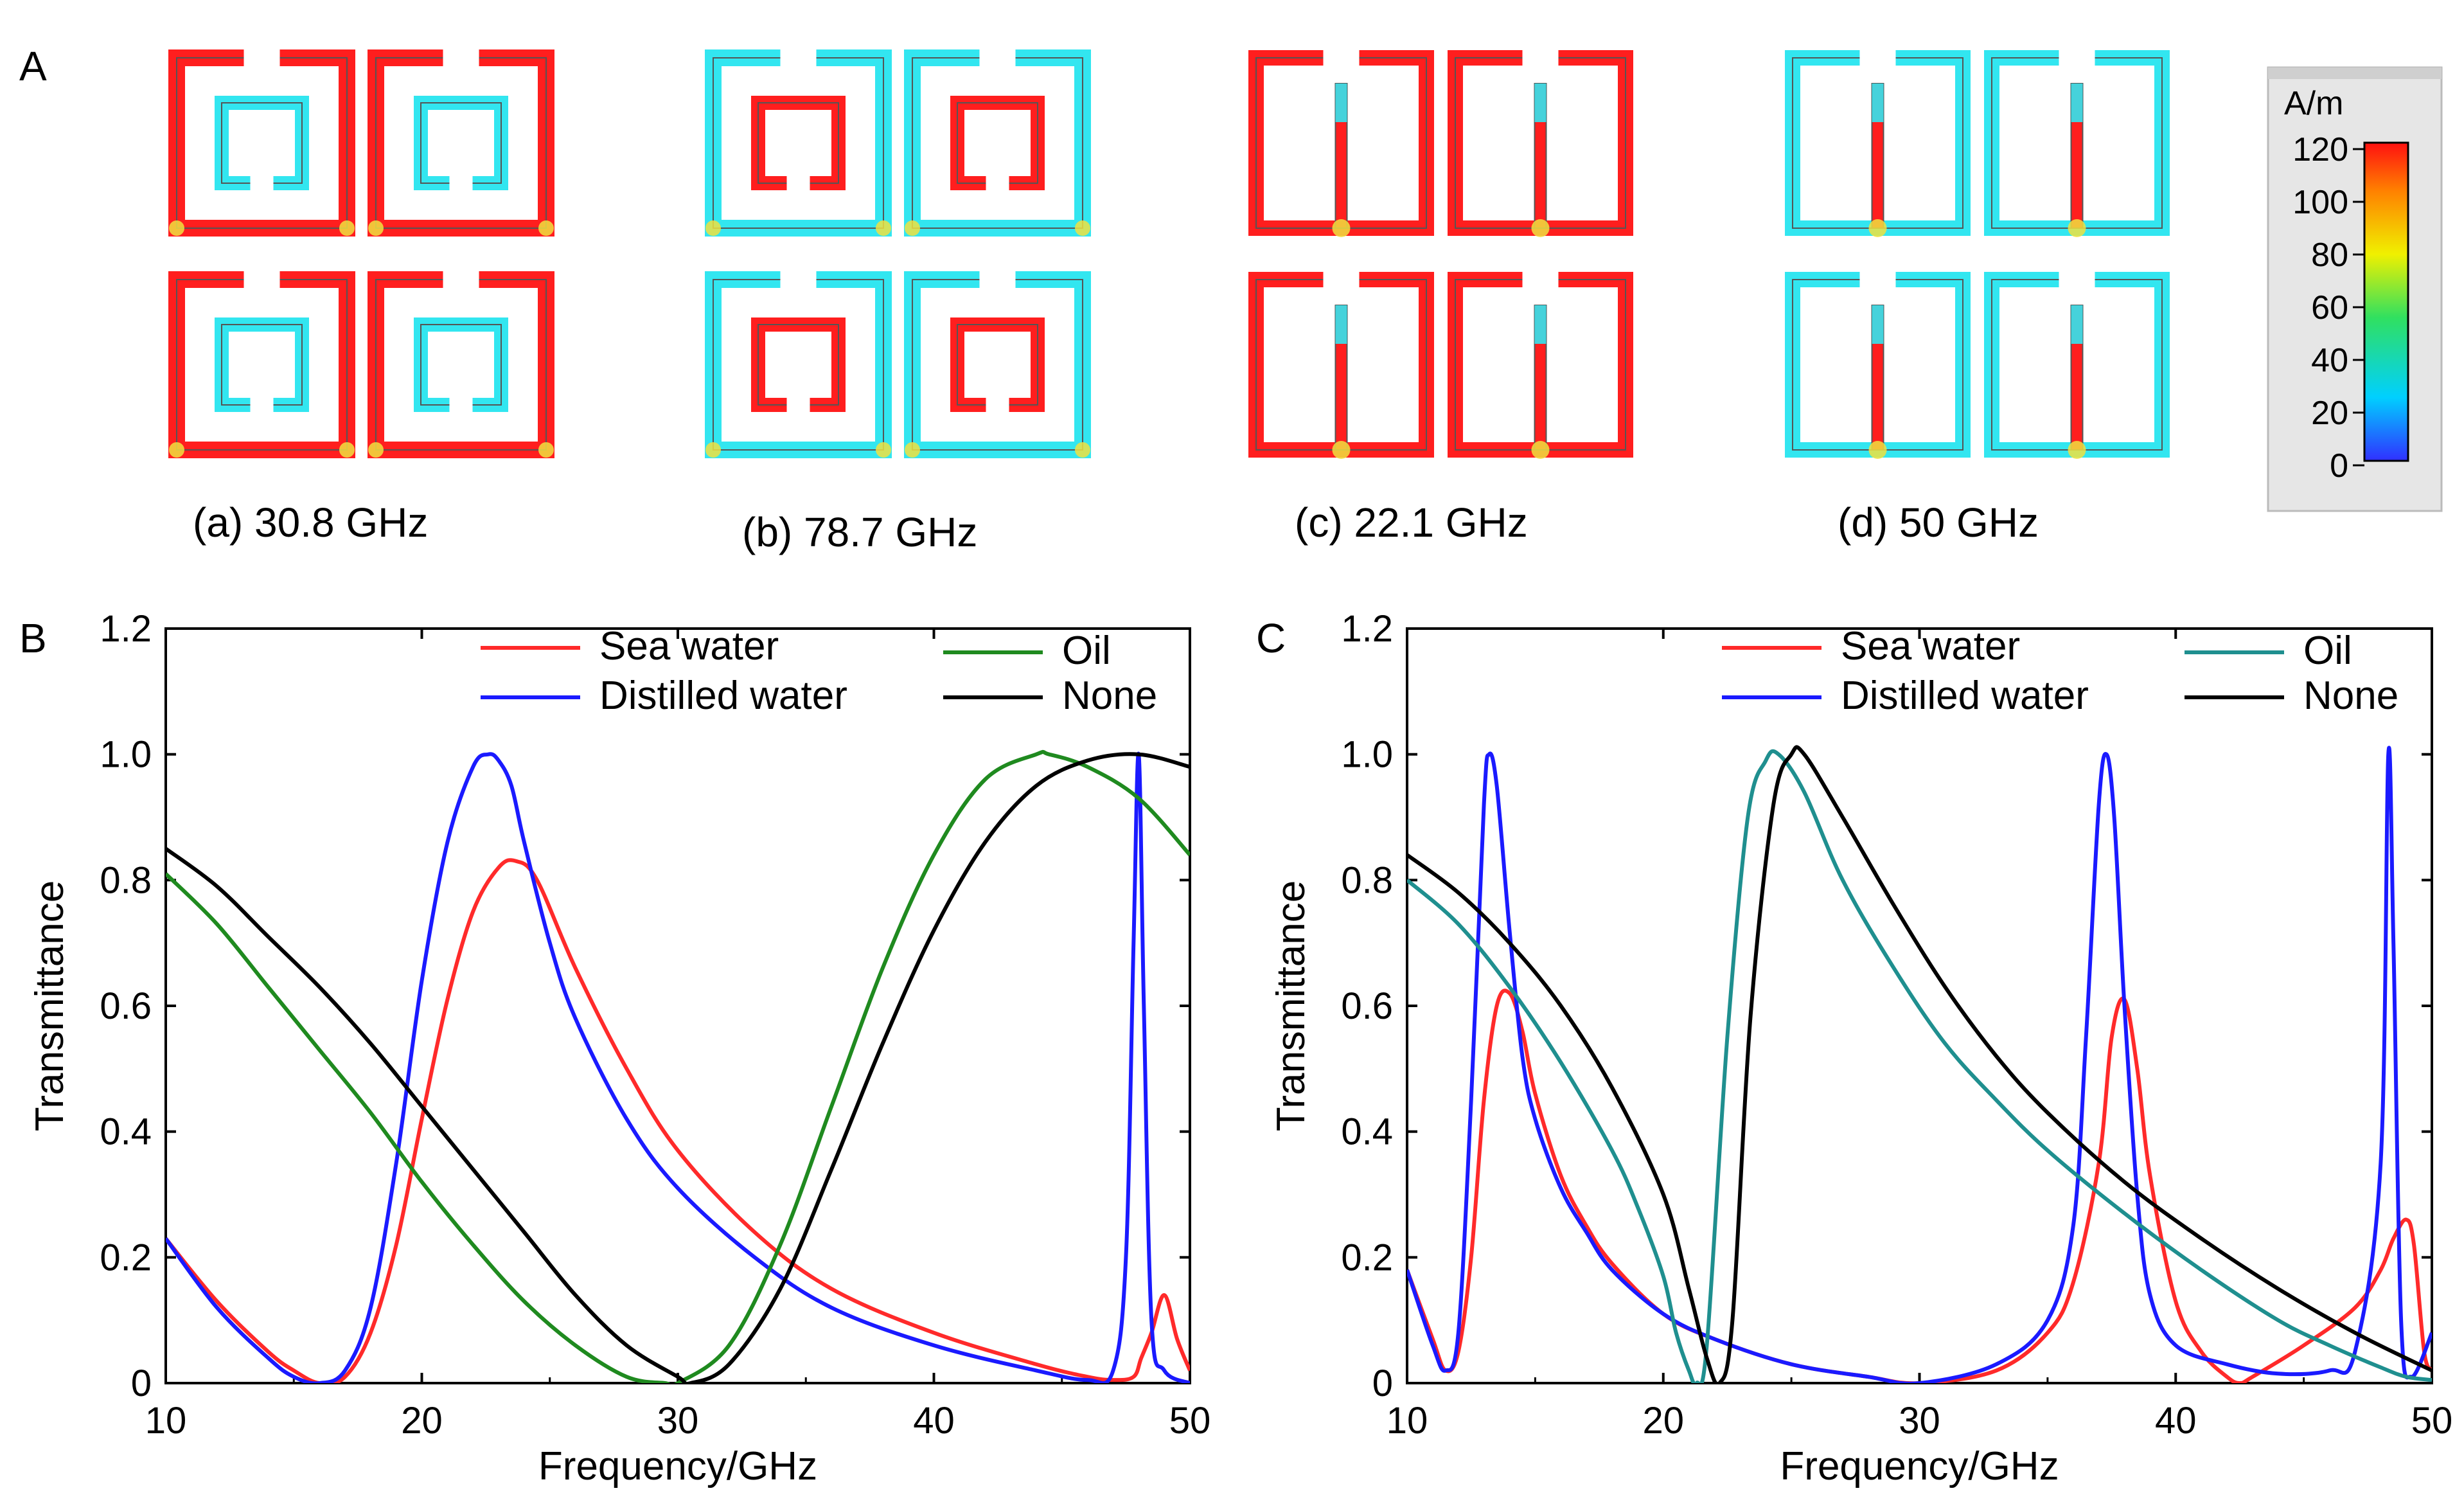 This screenshot has width=2464, height=1511. I want to click on y-tick-label: 0.8, so click(1367, 880).